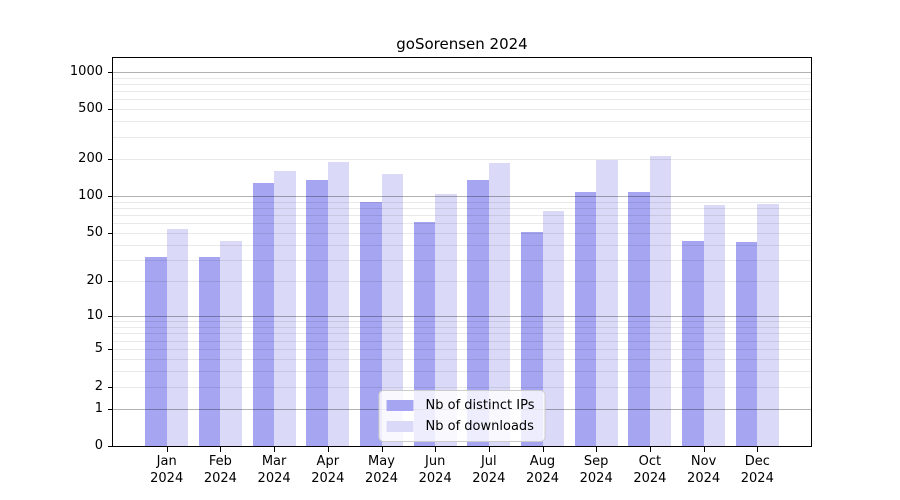 The image size is (900, 500). Describe the element at coordinates (167, 449) in the screenshot. I see `x-tick-mark-jan-2024` at that location.